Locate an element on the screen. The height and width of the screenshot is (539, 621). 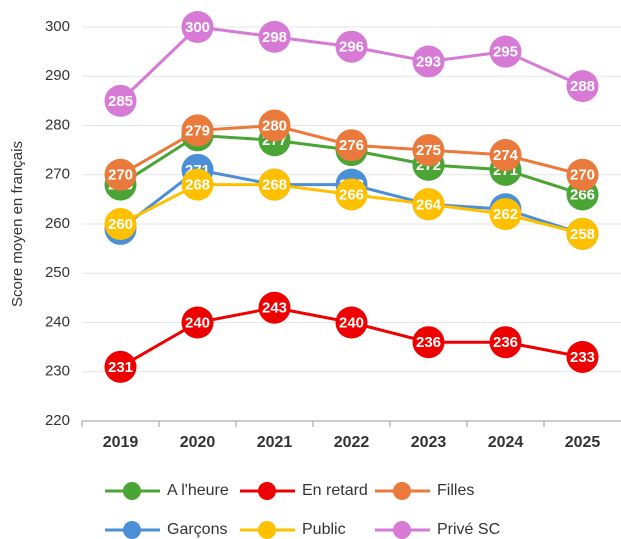
data-label: 300 is located at coordinates (197, 27).